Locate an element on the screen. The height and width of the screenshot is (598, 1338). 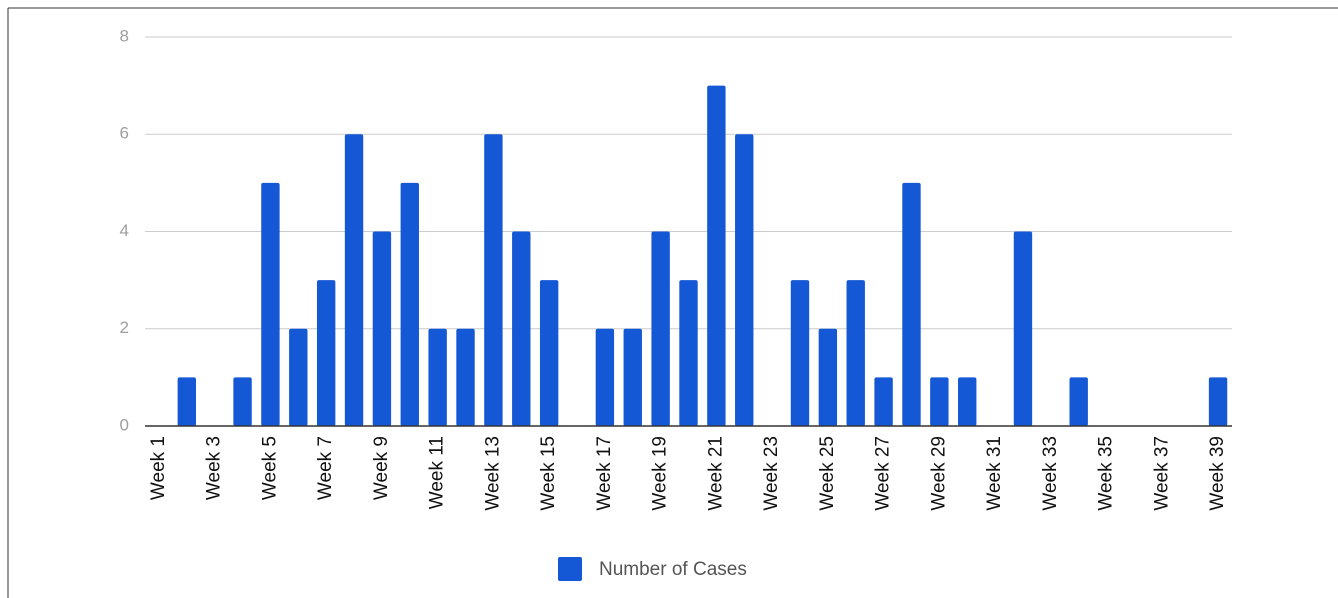
x-tick-label: Week 17 is located at coordinates (604, 473).